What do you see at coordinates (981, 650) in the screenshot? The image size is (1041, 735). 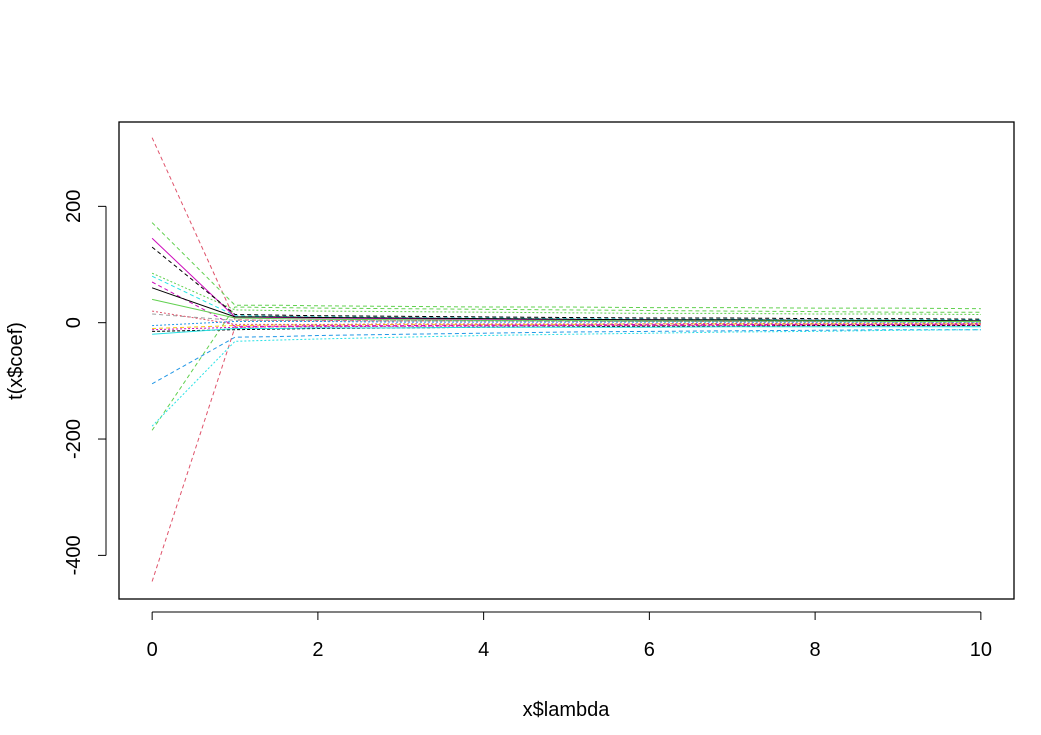 I see `x-tick-label: 10` at bounding box center [981, 650].